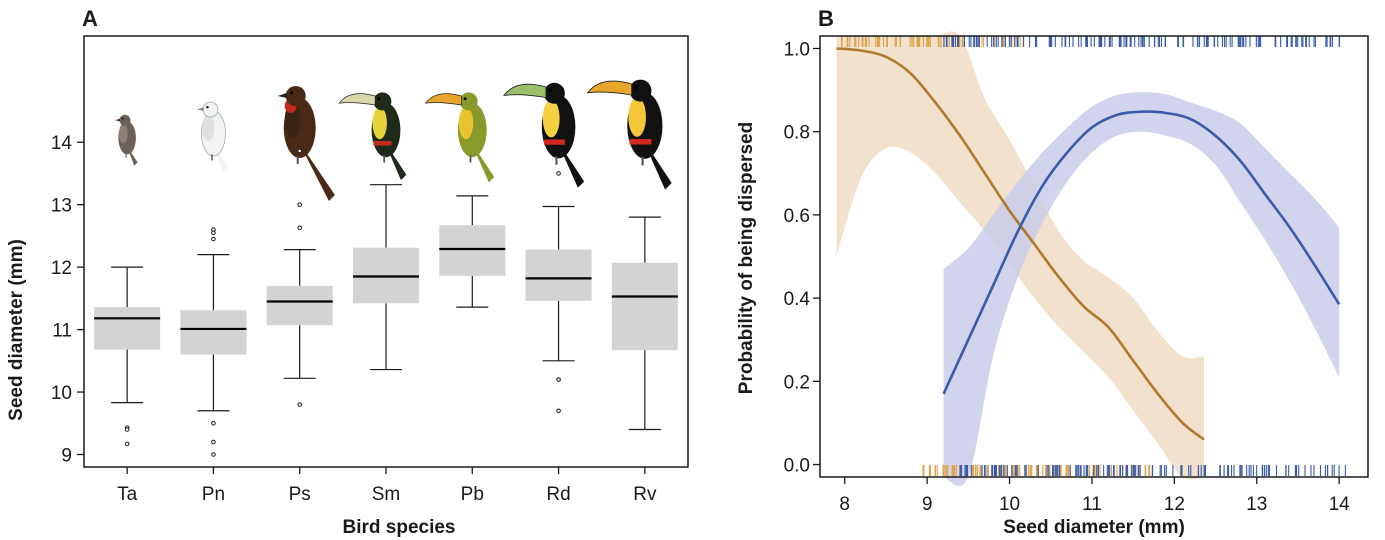 Image resolution: width=1385 pixels, height=540 pixels. What do you see at coordinates (1174, 504) in the screenshot?
I see `x-tick-label: 12` at bounding box center [1174, 504].